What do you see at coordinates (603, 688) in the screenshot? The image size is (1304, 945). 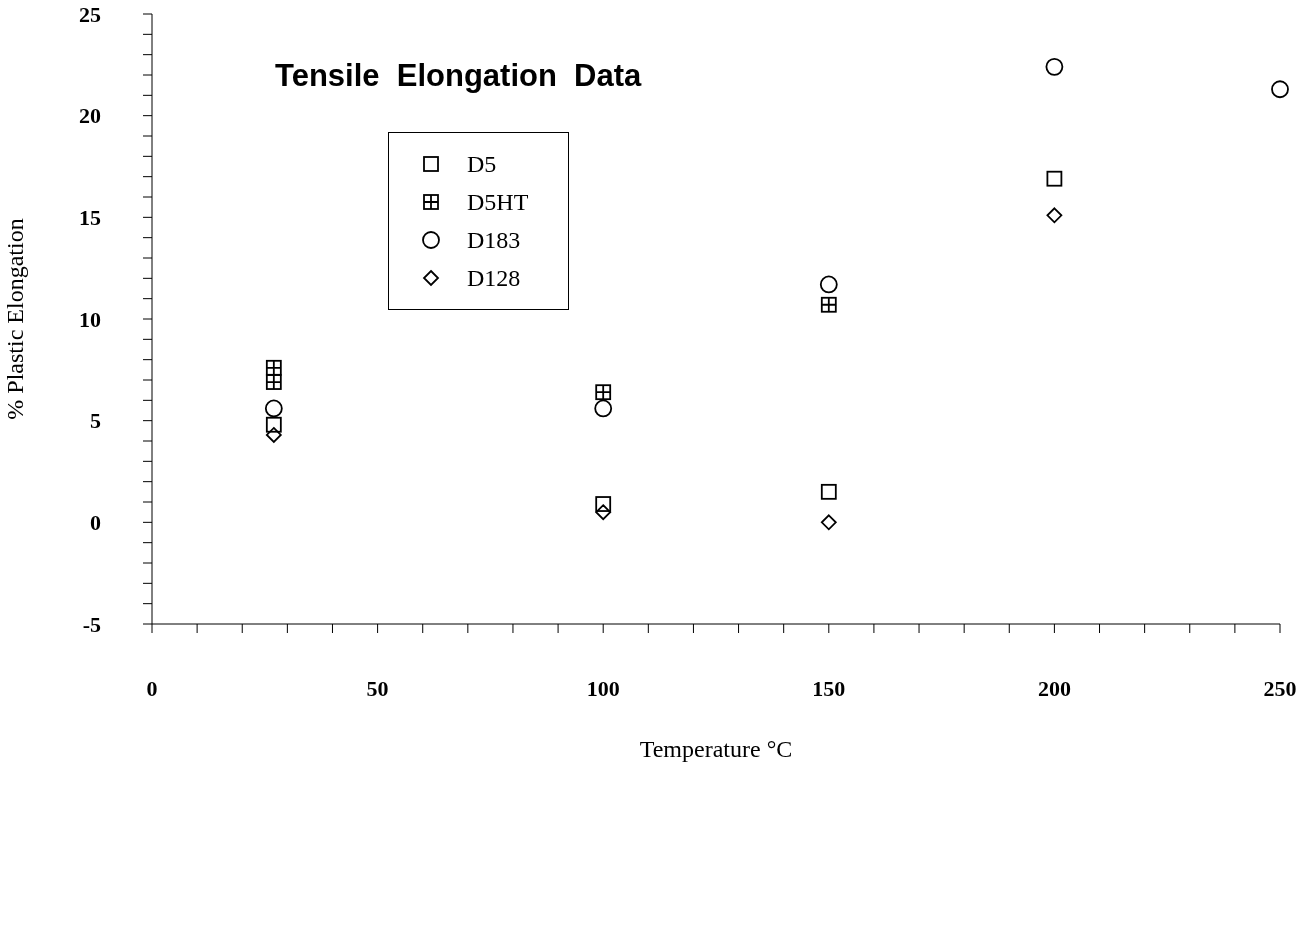 I see `x-tick-label: 100` at bounding box center [603, 688].